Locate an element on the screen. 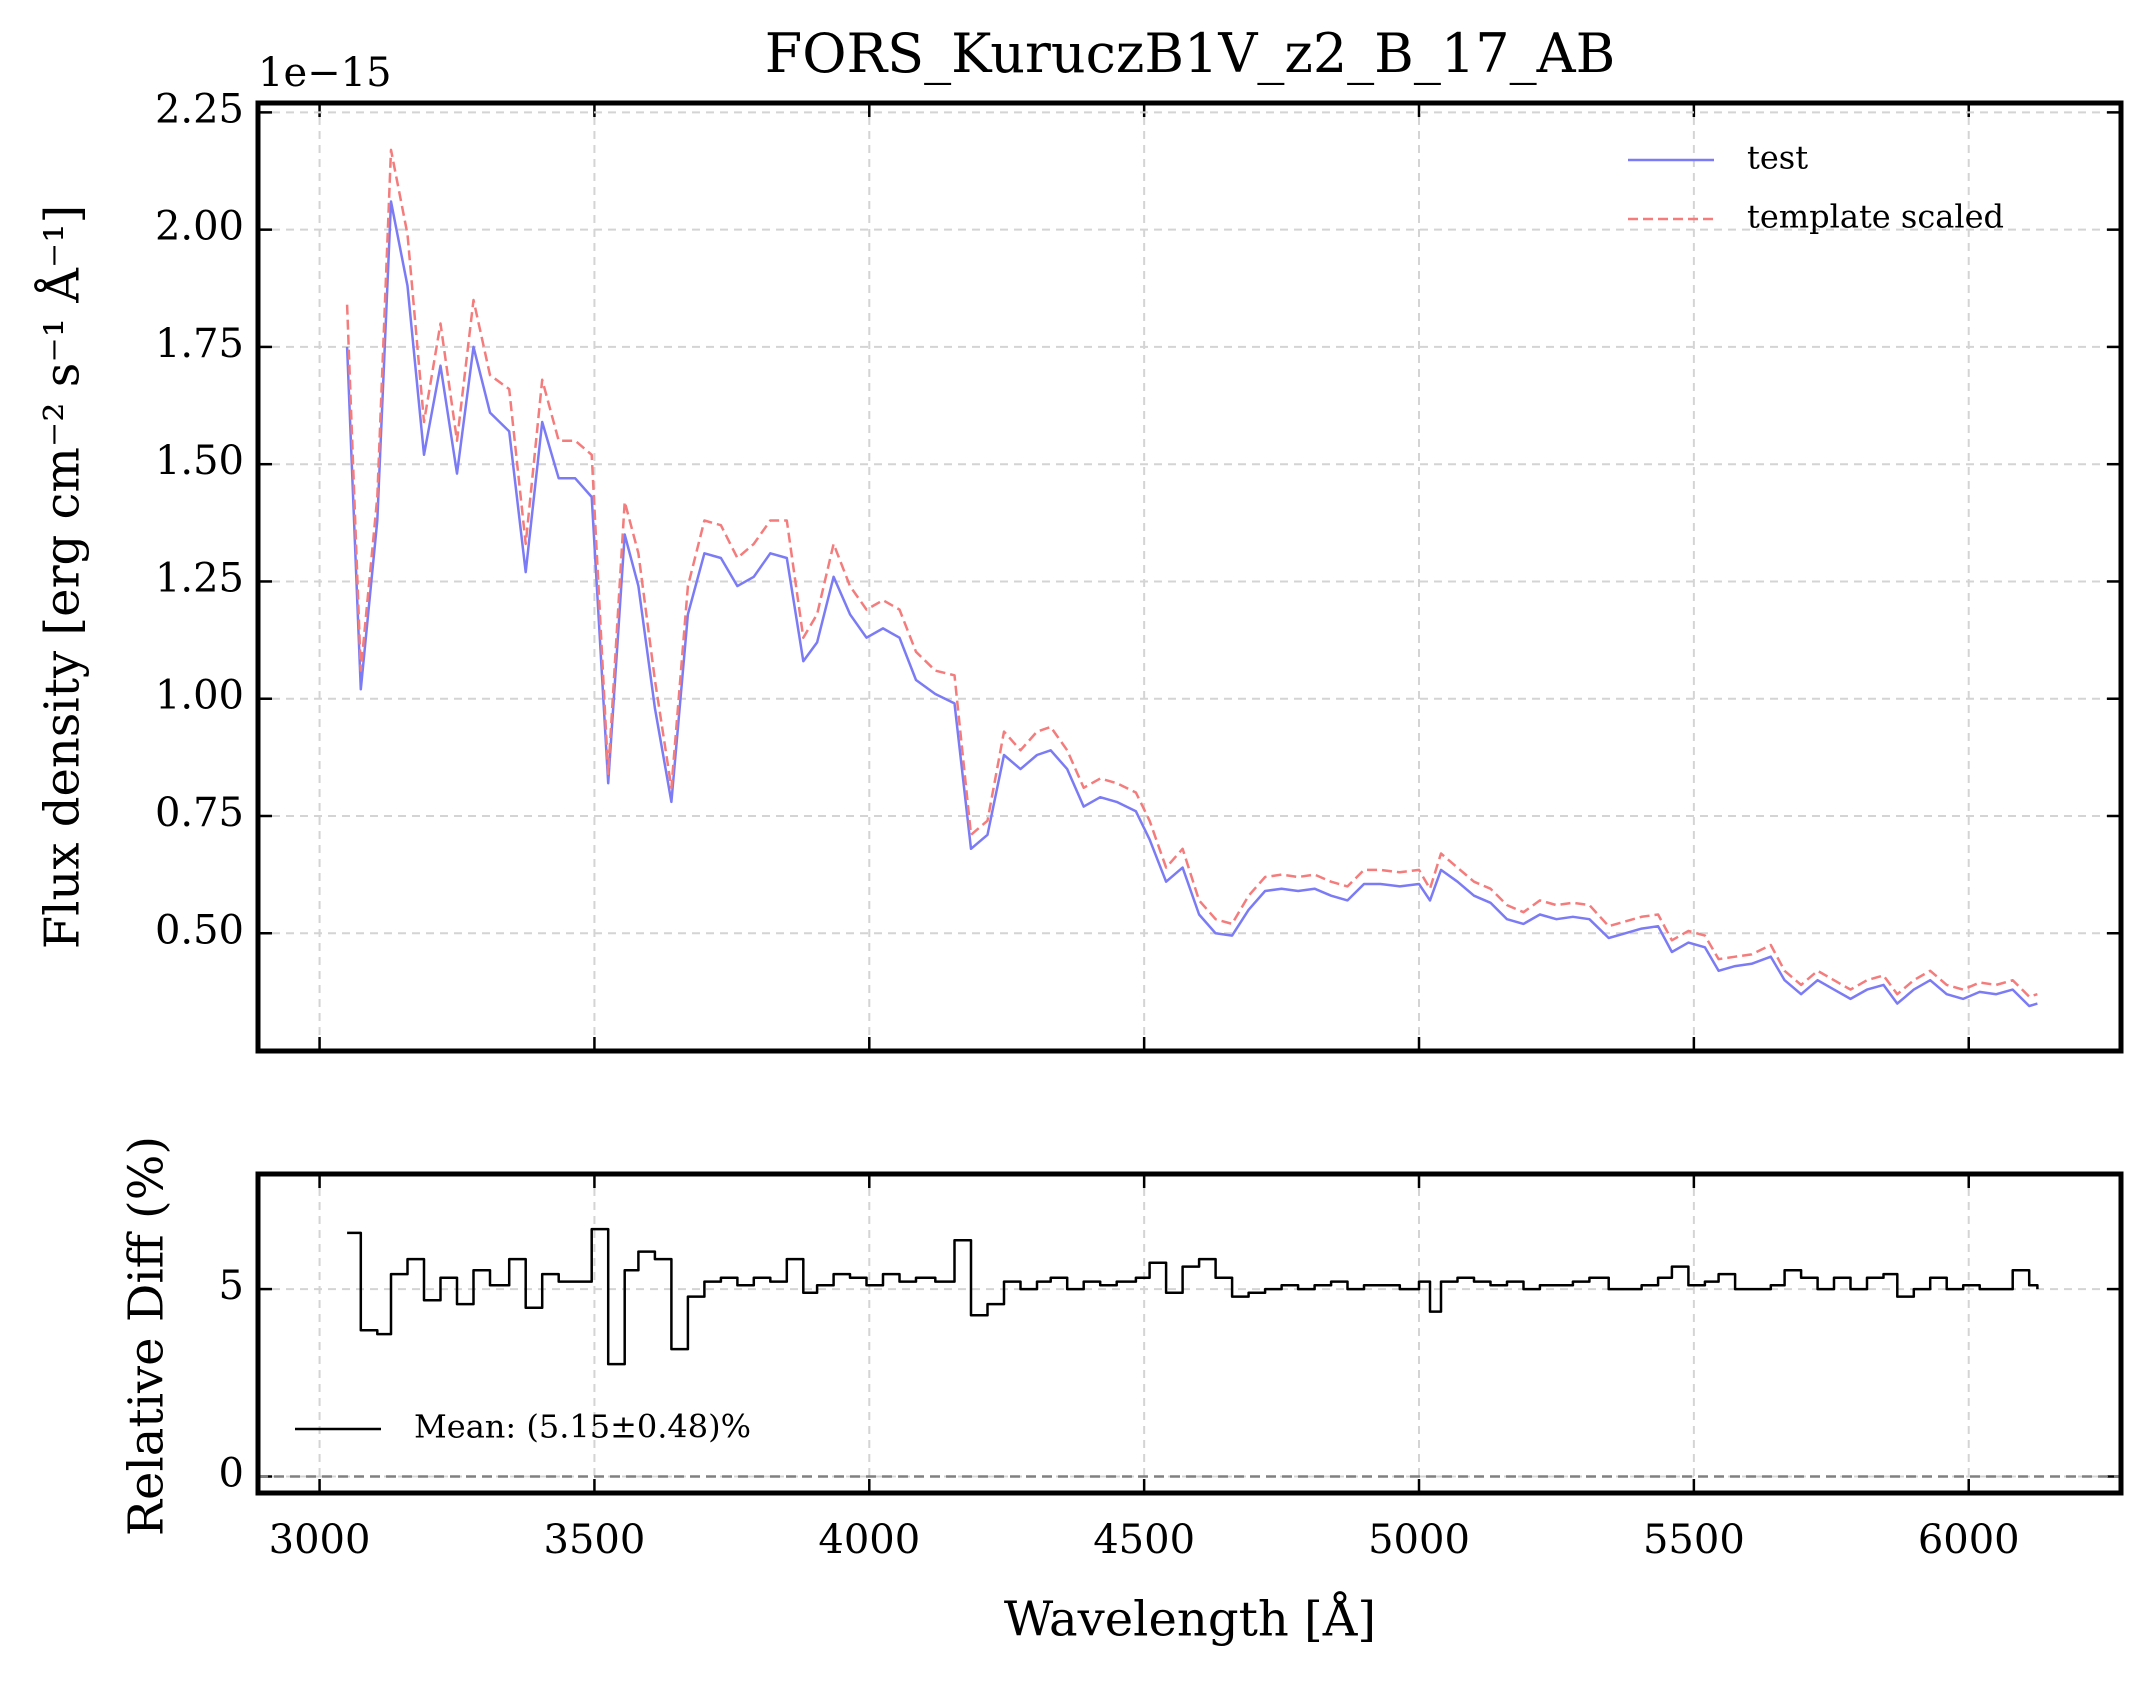 The height and width of the screenshot is (1683, 2148). legend-label: template scaled is located at coordinates (1875, 217).